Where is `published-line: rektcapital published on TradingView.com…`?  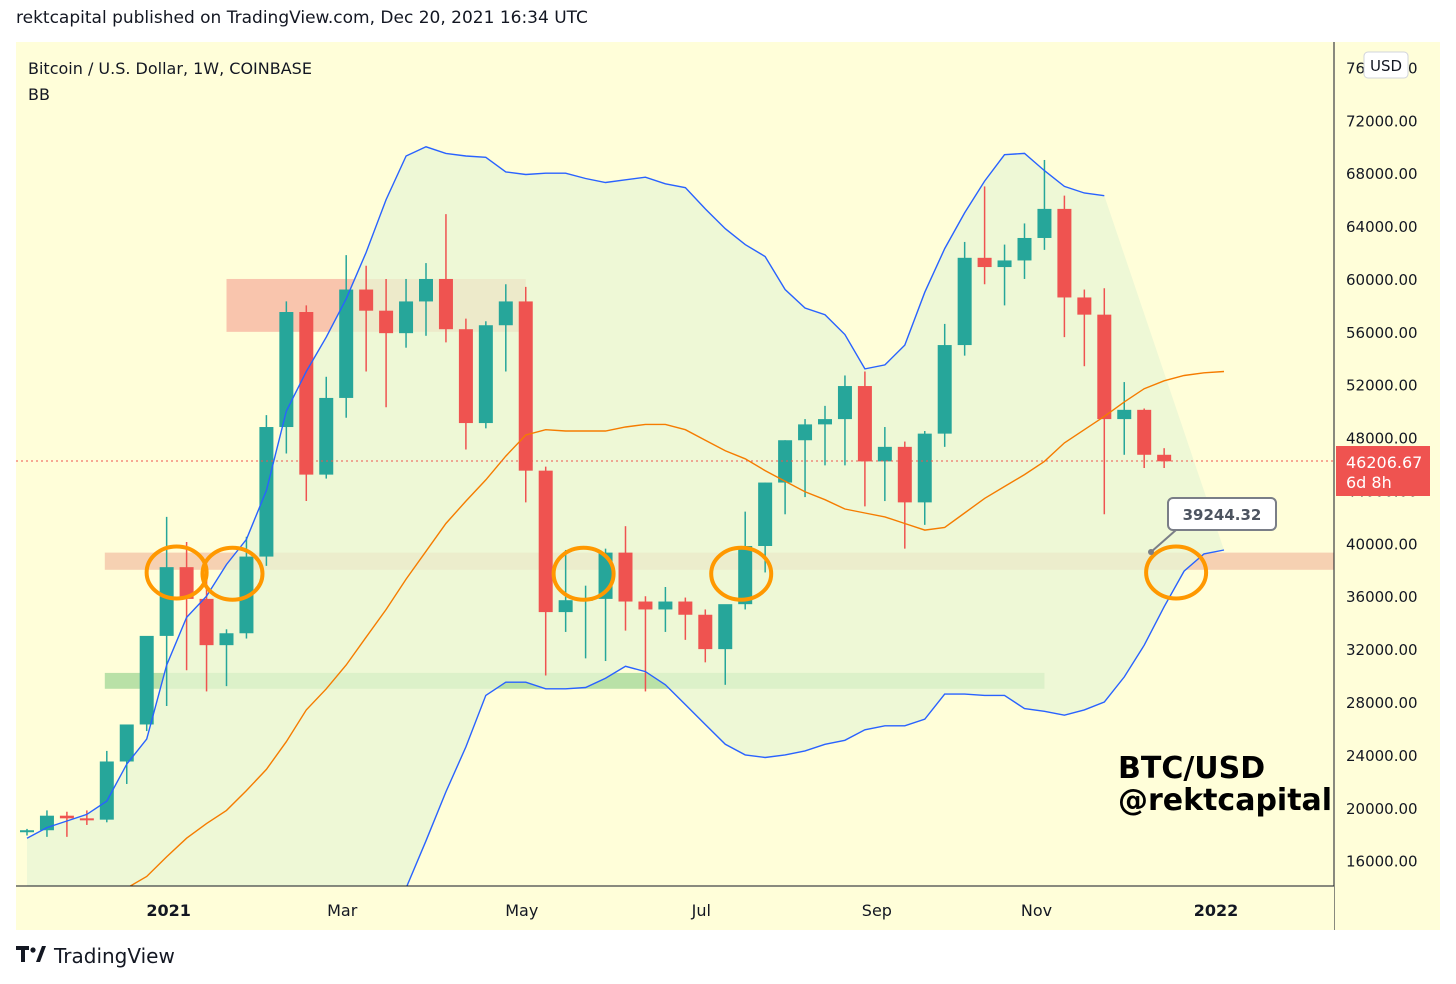 published-line: rektcapital published on TradingView.com… is located at coordinates (302, 18).